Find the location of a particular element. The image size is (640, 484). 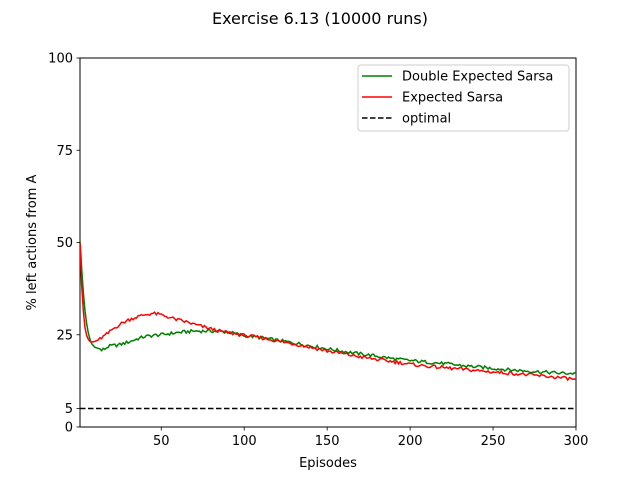

y-axis: 0 5 25 50 75 100 is located at coordinates (64, 244).